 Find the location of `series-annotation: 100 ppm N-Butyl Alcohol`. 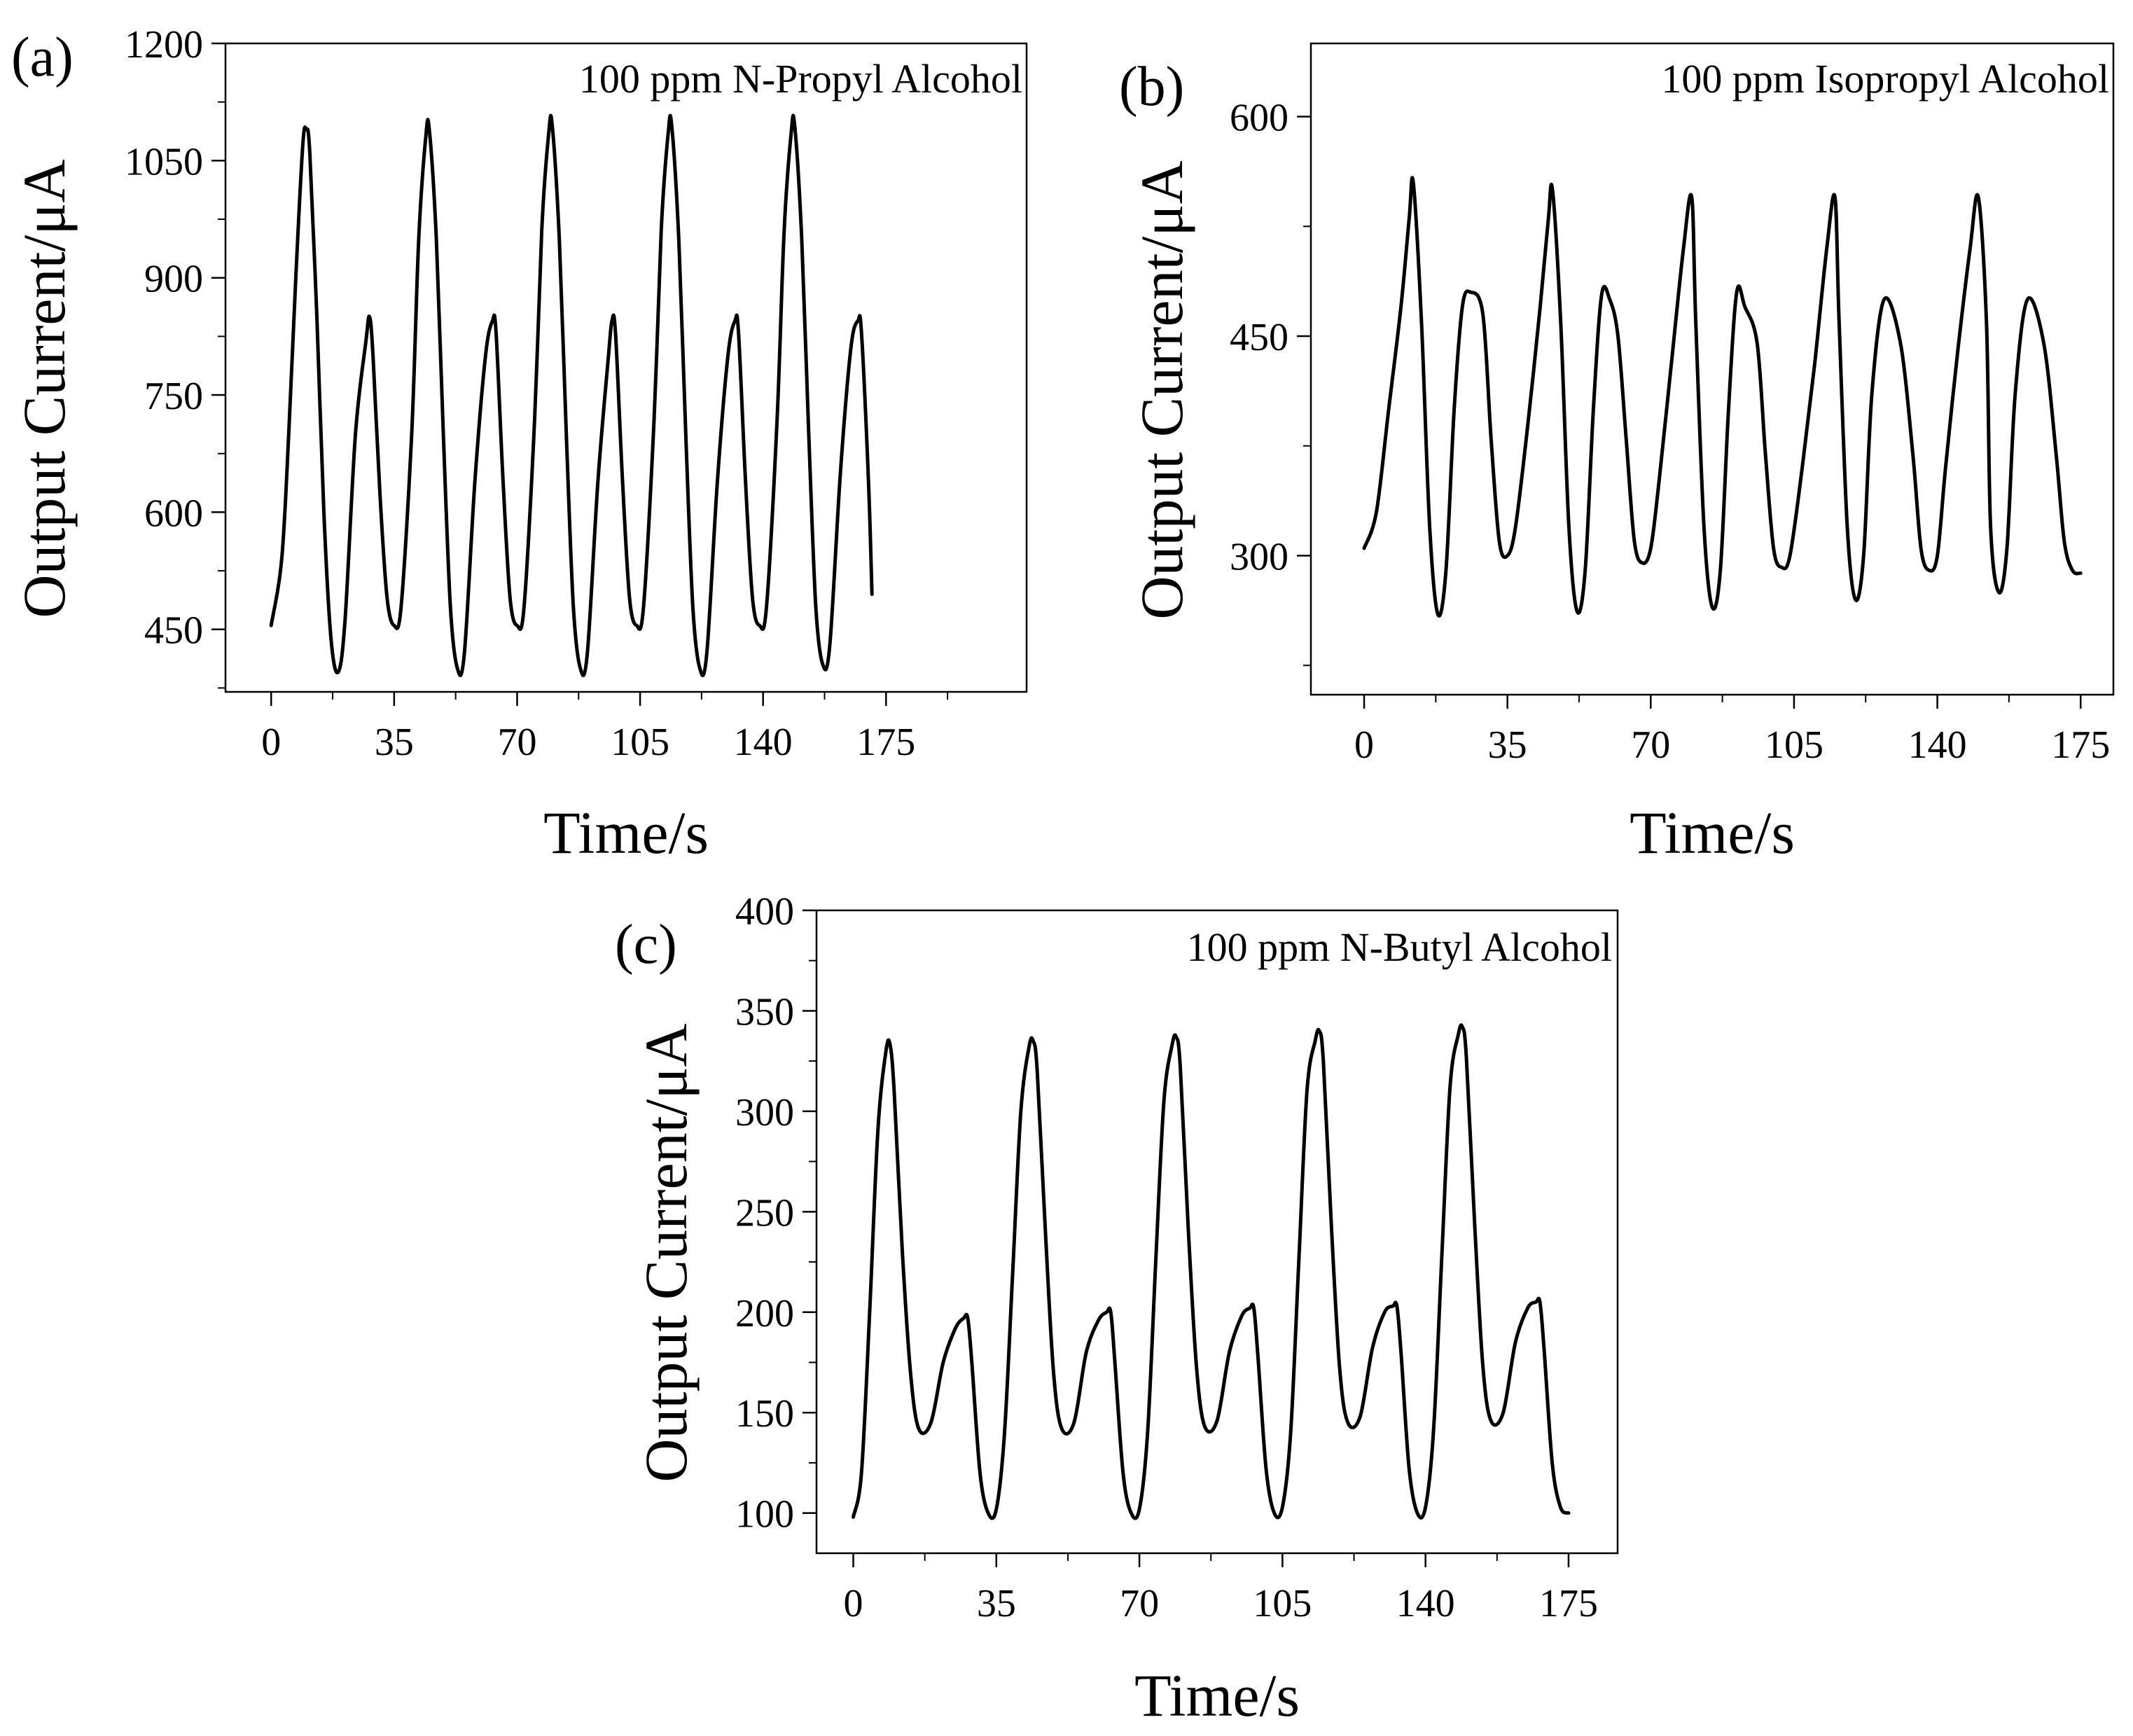

series-annotation: 100 ppm N-Butyl Alcohol is located at coordinates (1399, 947).